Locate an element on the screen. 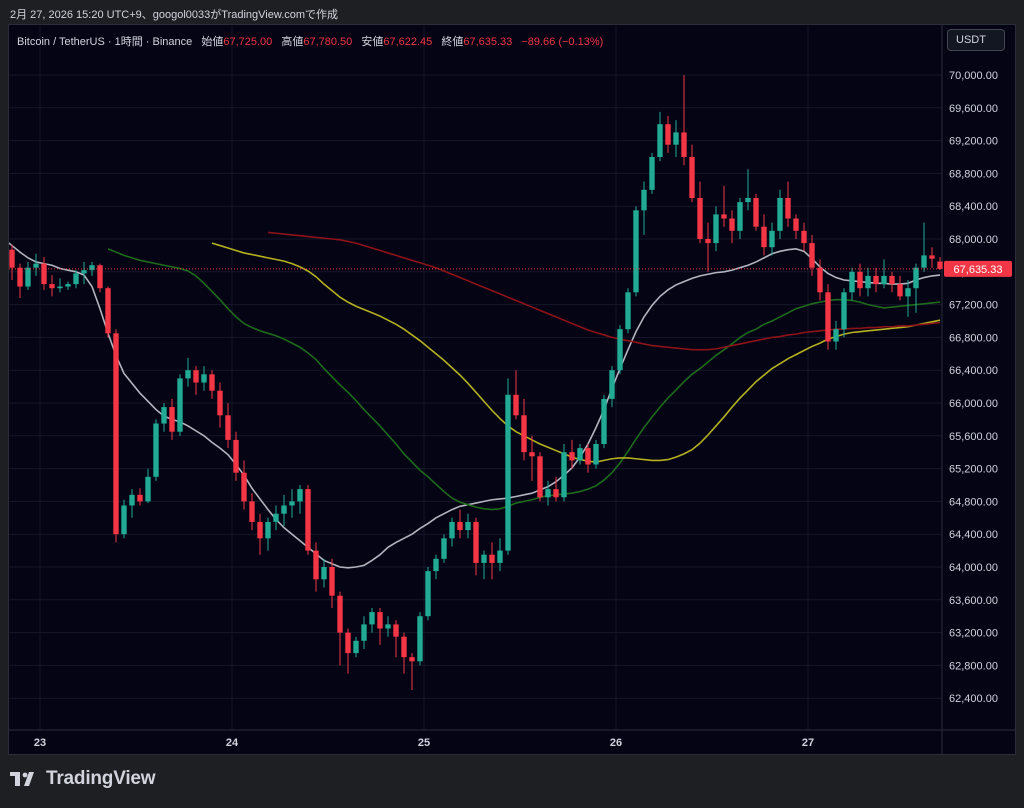 This screenshot has height=808, width=1024. open-label: 始値 is located at coordinates (212, 42).